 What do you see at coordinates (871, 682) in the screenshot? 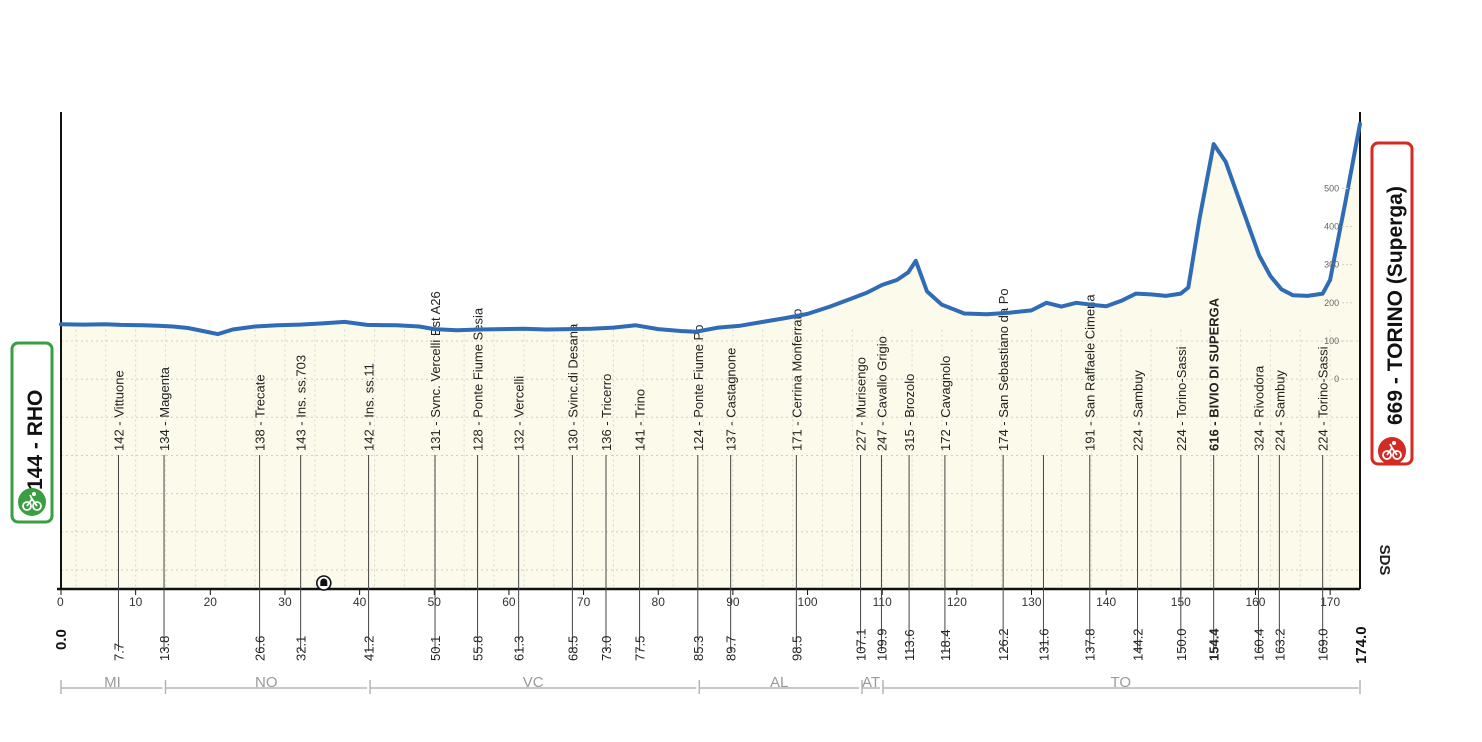
I see `region-label: AT` at bounding box center [871, 682].